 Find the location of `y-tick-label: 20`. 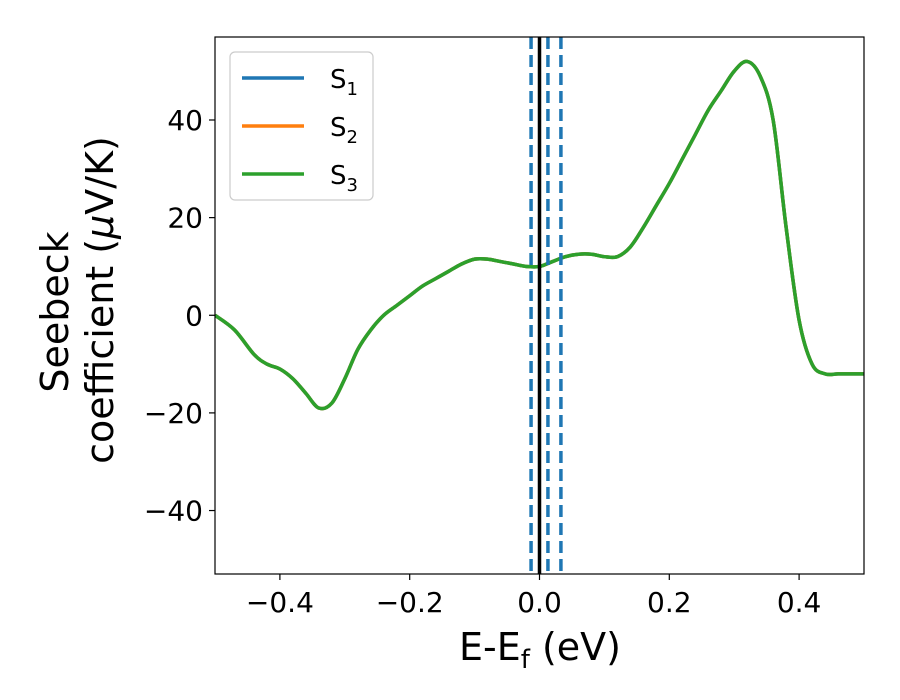

y-tick-label: 20 is located at coordinates (185, 218).